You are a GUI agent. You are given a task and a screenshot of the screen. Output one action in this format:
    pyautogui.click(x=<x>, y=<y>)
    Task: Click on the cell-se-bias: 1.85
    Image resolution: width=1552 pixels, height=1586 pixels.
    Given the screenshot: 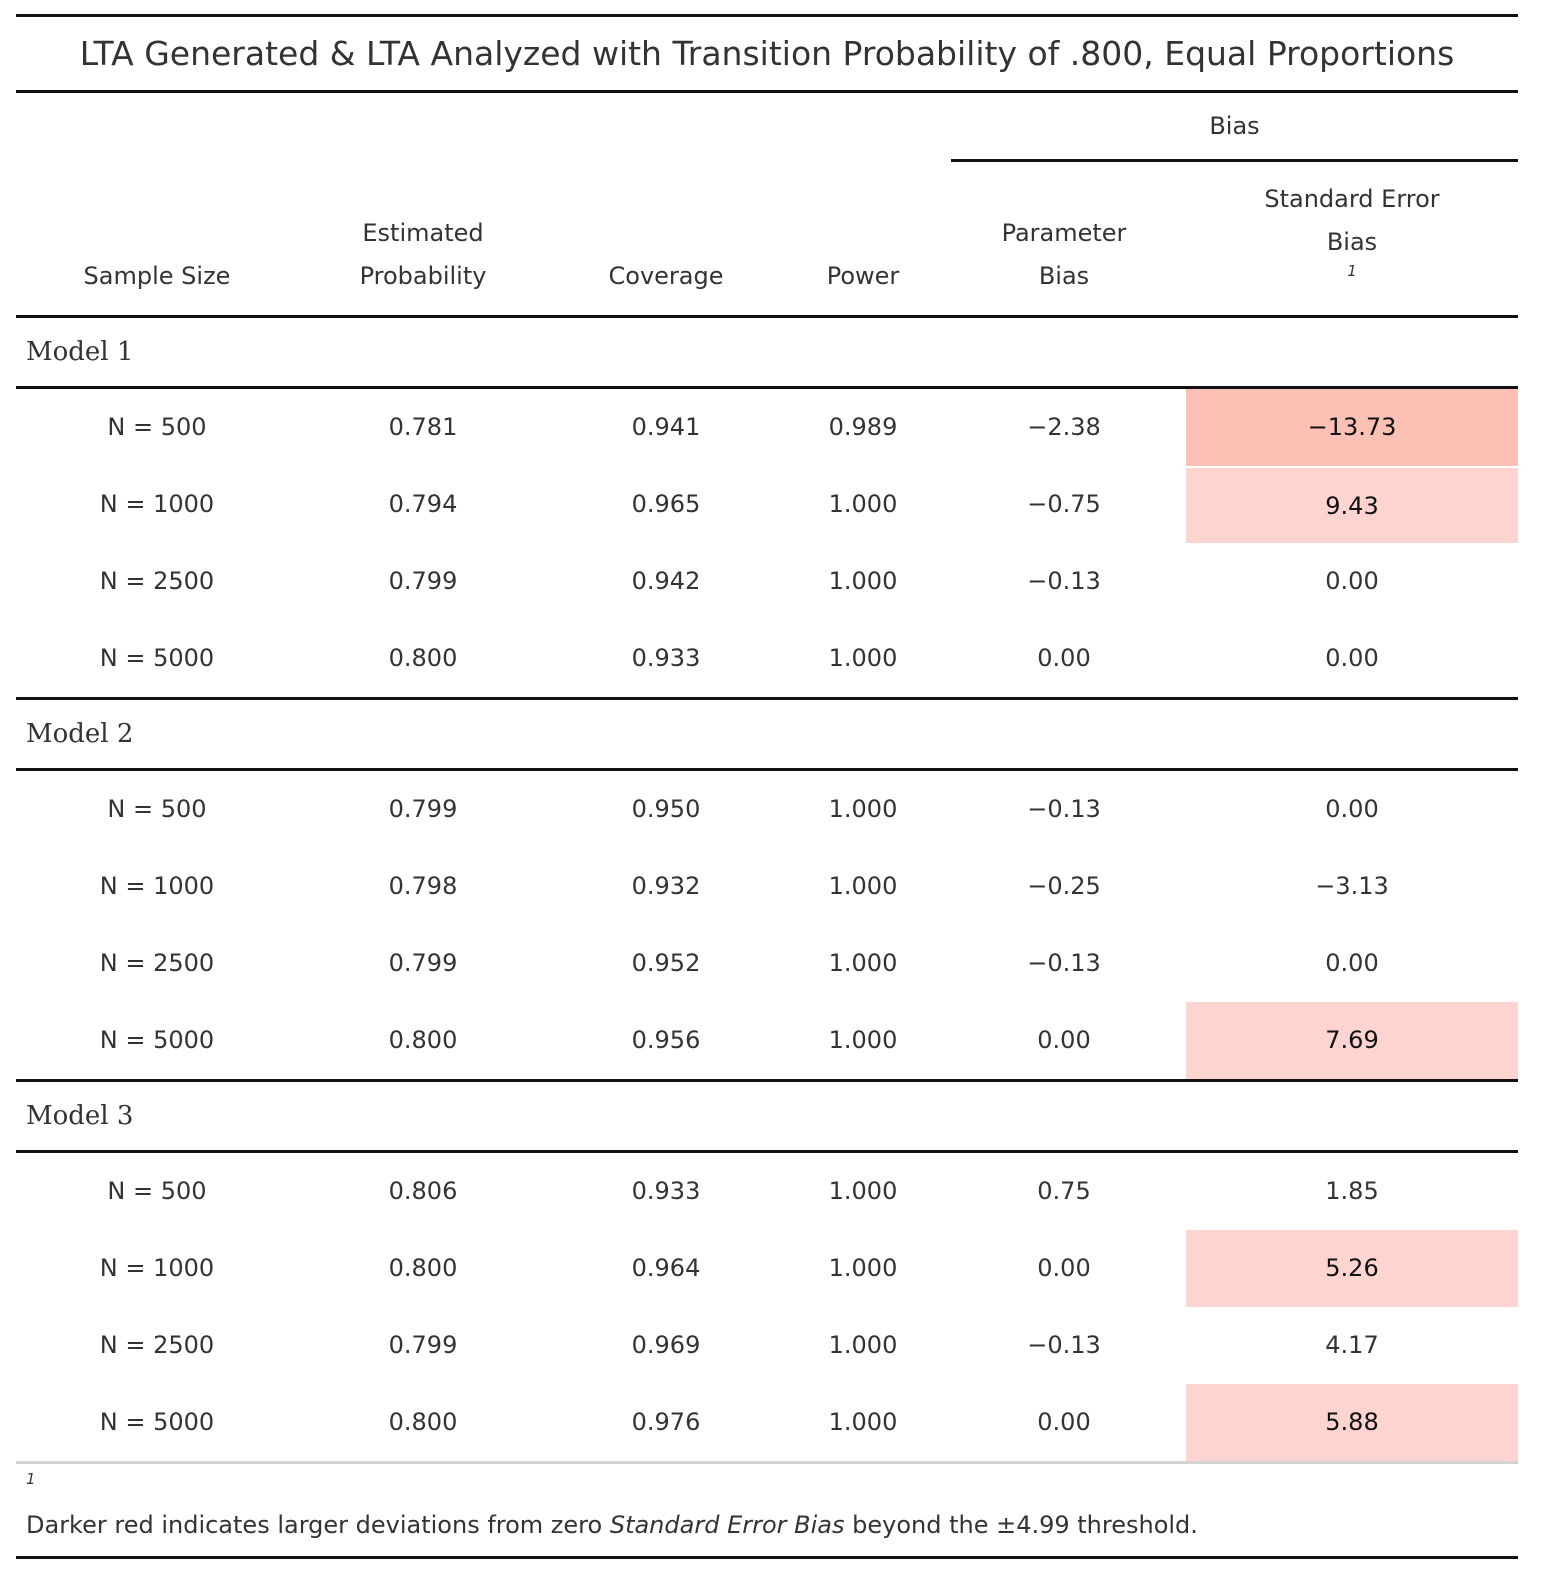 What is the action you would take?
    pyautogui.click(x=1352, y=1191)
    